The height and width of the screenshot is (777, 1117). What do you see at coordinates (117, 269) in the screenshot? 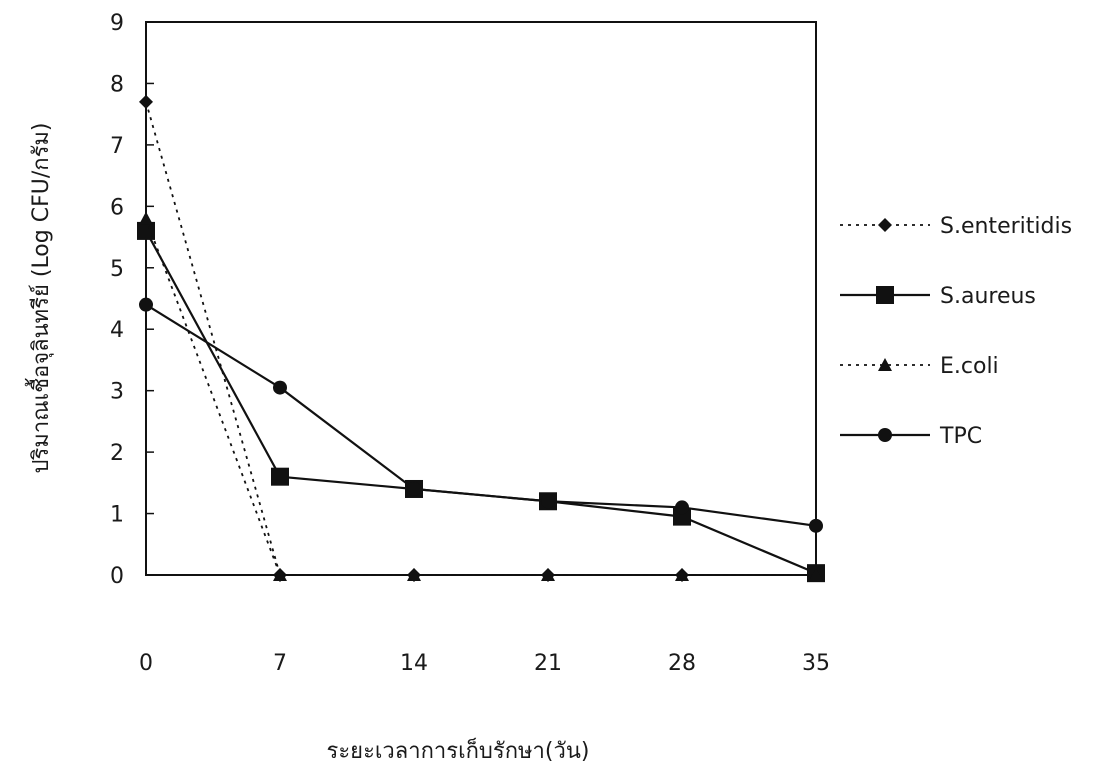
I see `y-tick-label: 5` at bounding box center [117, 269].